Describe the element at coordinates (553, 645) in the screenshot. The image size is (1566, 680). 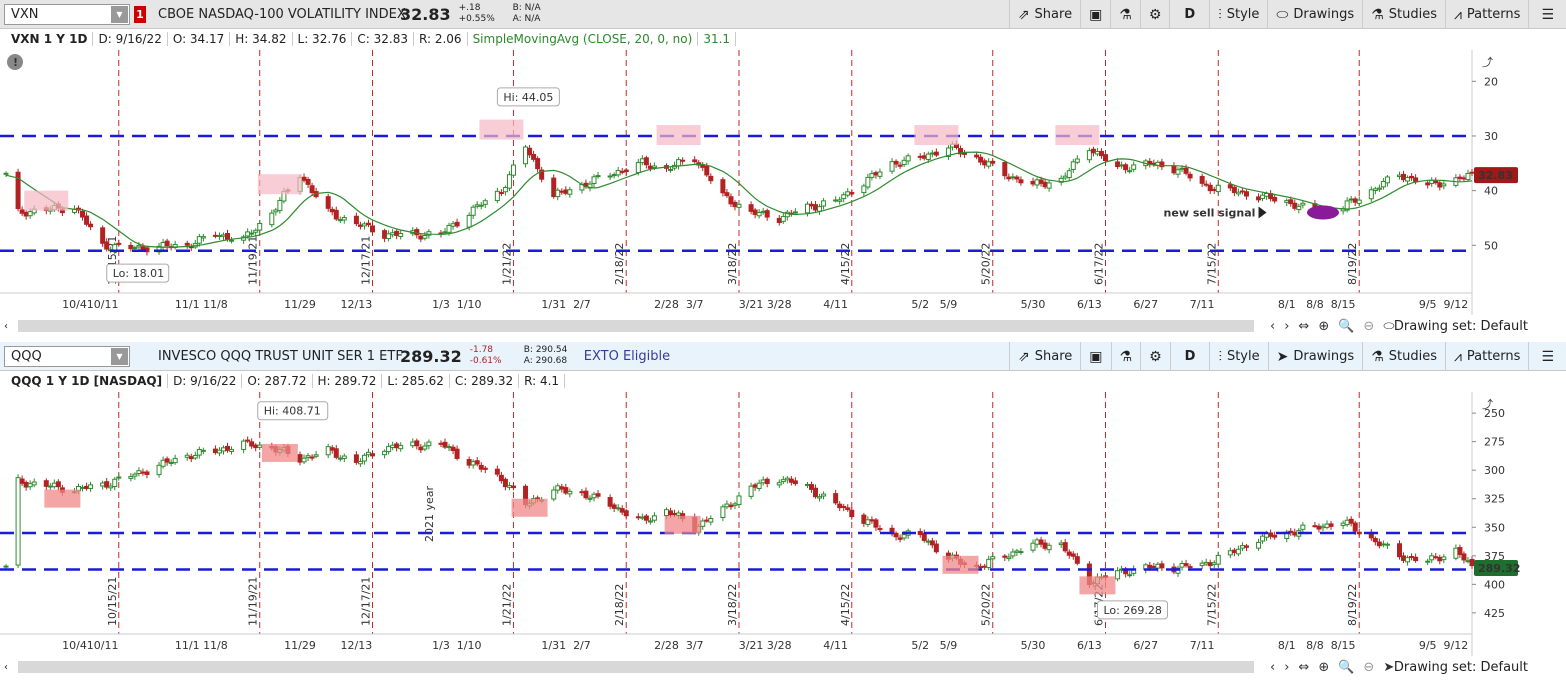
I see `x-tick-label: 1/31` at that location.